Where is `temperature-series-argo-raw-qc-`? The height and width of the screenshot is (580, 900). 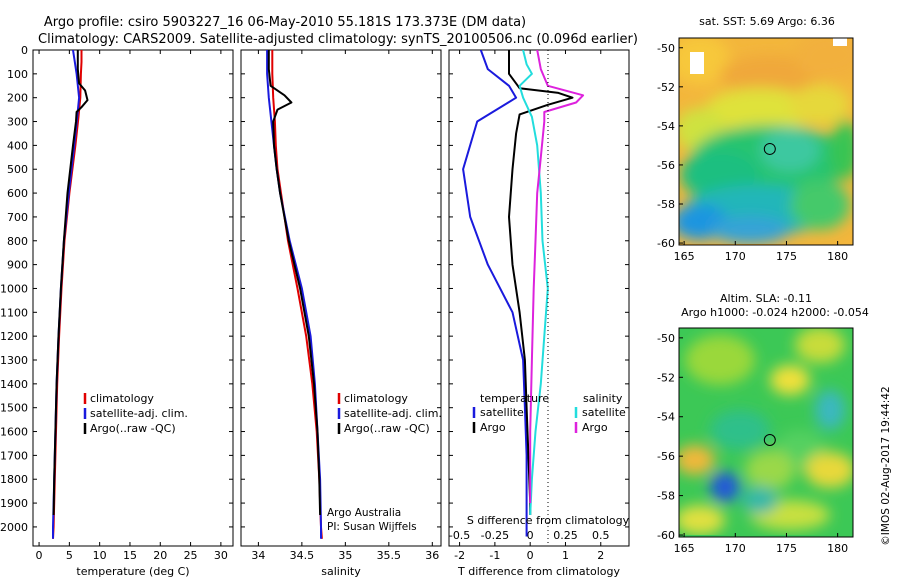 temperature-series-argo-raw-qc- is located at coordinates (70, 283).